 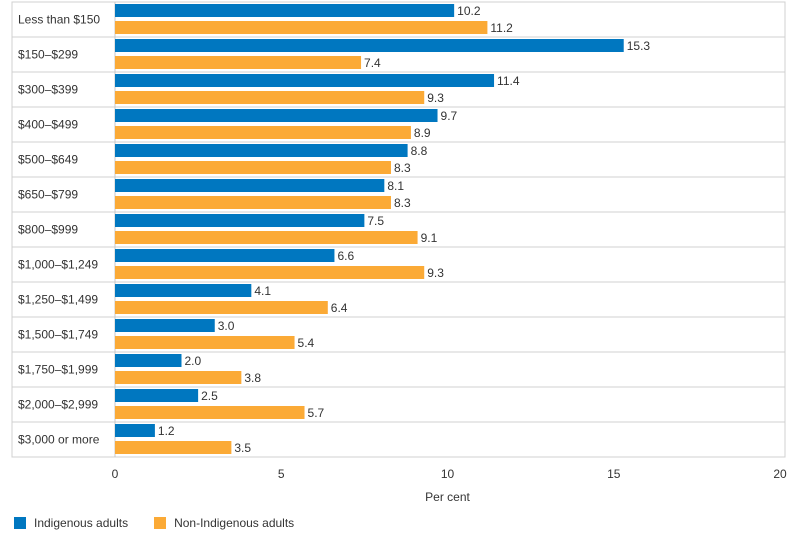 I want to click on value-label-indigenous: 2.0, so click(x=193, y=361).